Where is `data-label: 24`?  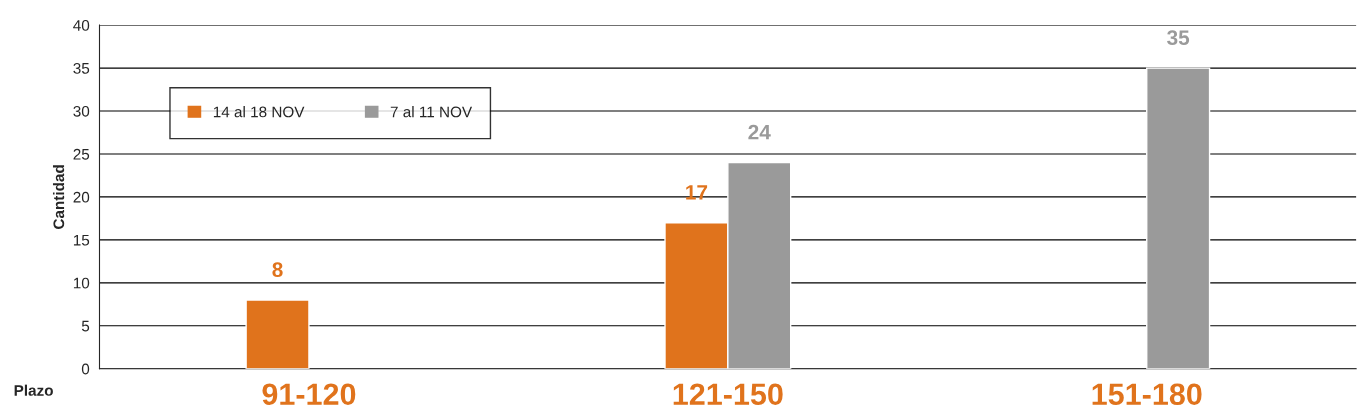
data-label: 24 is located at coordinates (759, 132).